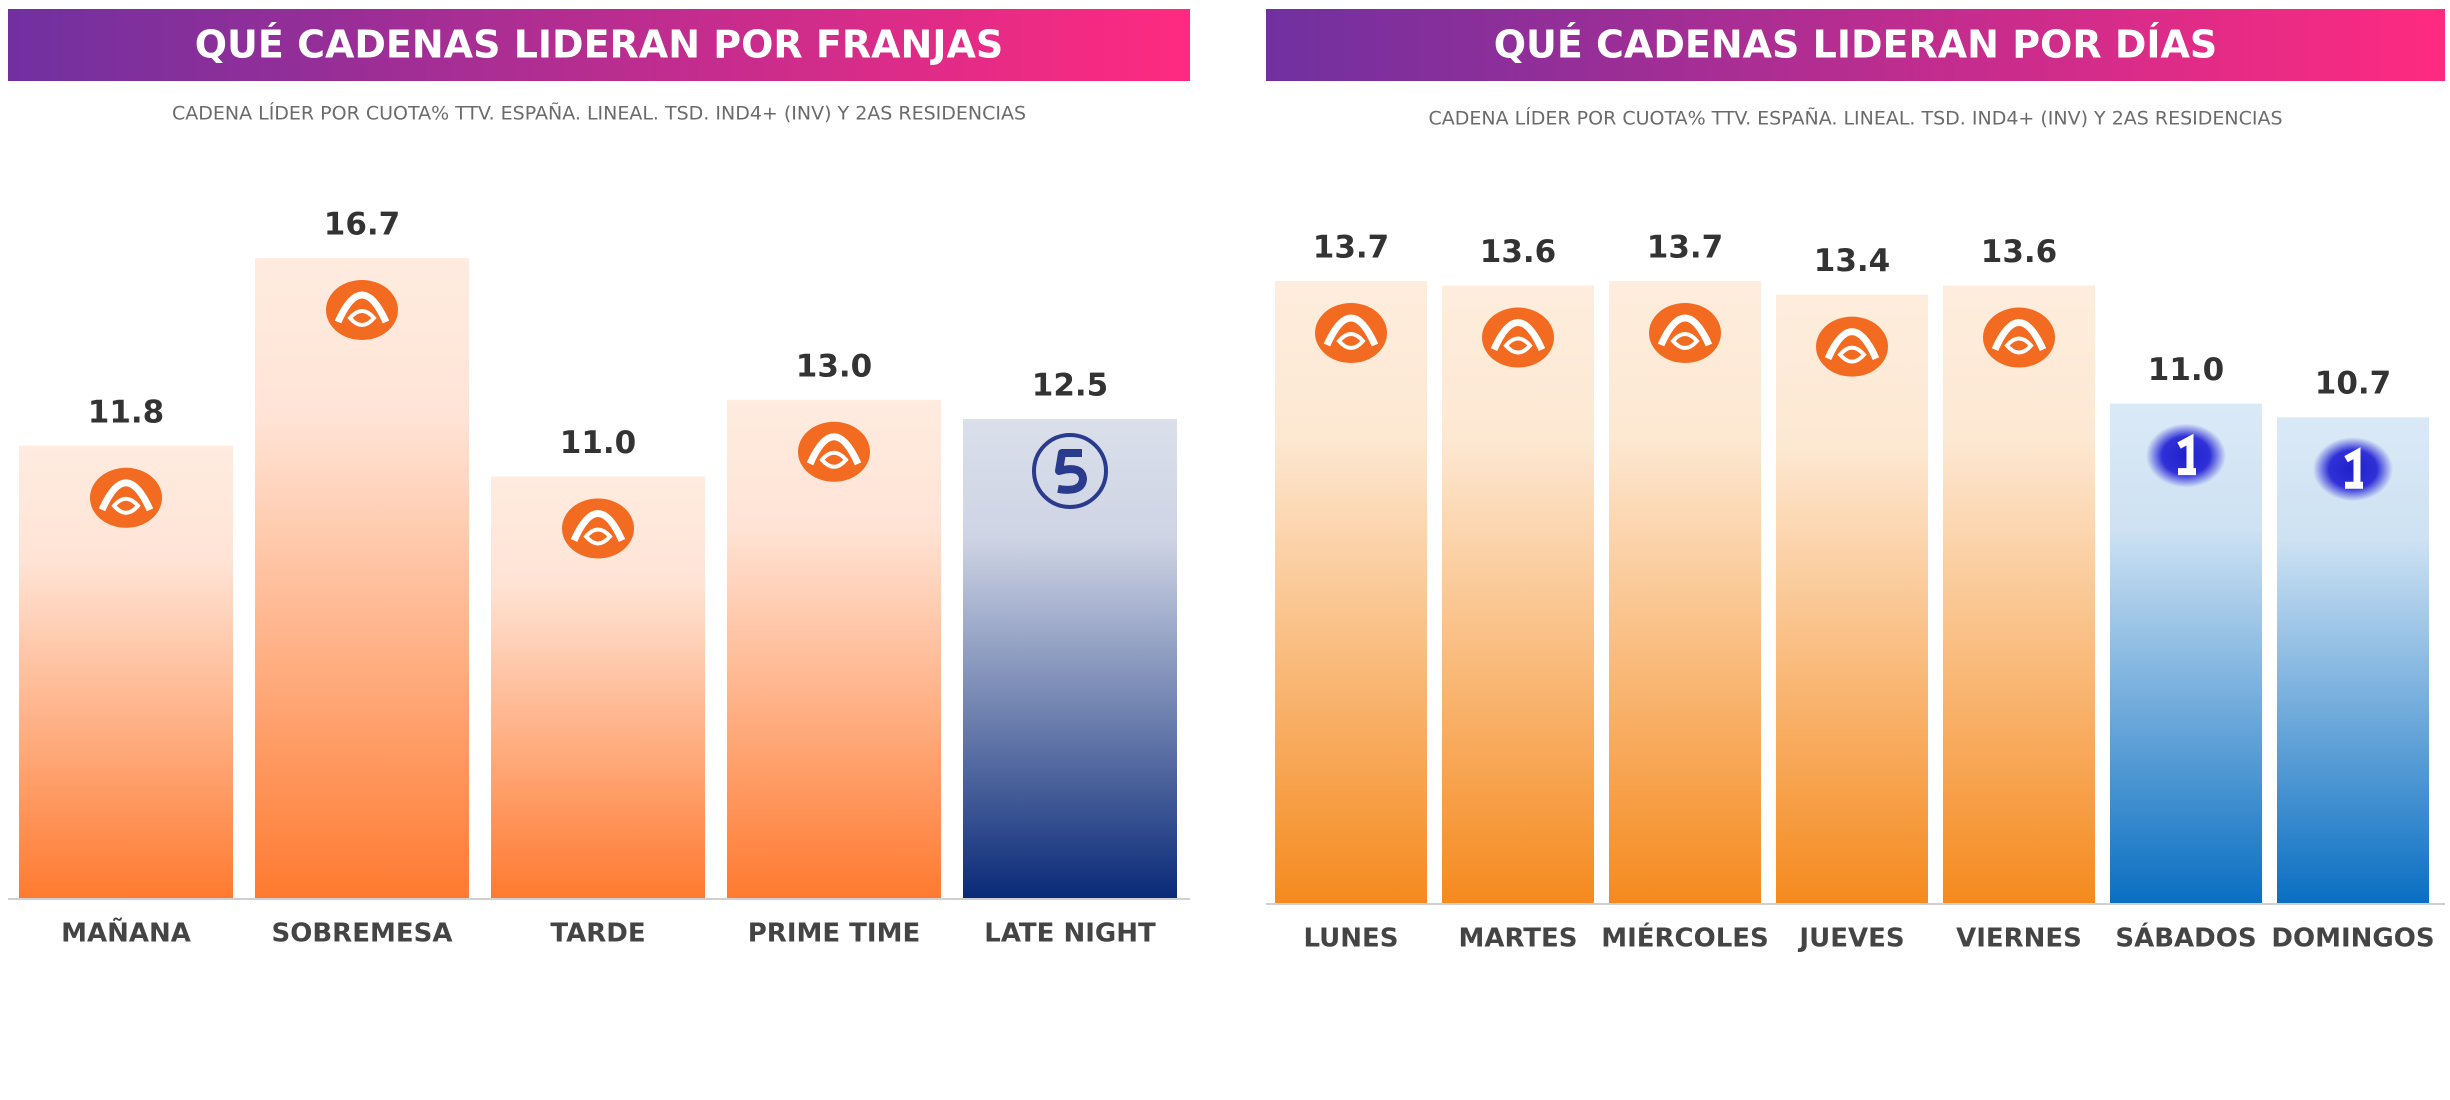  I want to click on value-label: 11.8, so click(126, 412).